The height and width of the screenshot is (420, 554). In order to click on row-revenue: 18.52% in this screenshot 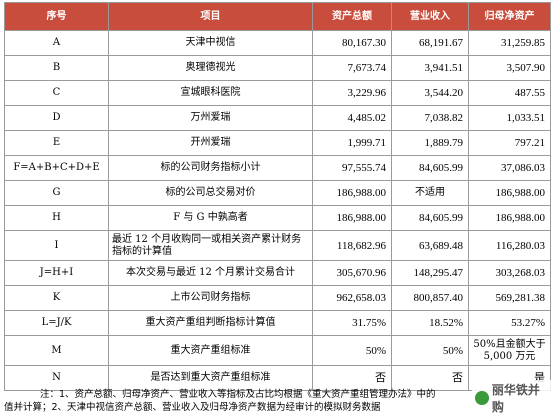, I will do `click(430, 323)`.